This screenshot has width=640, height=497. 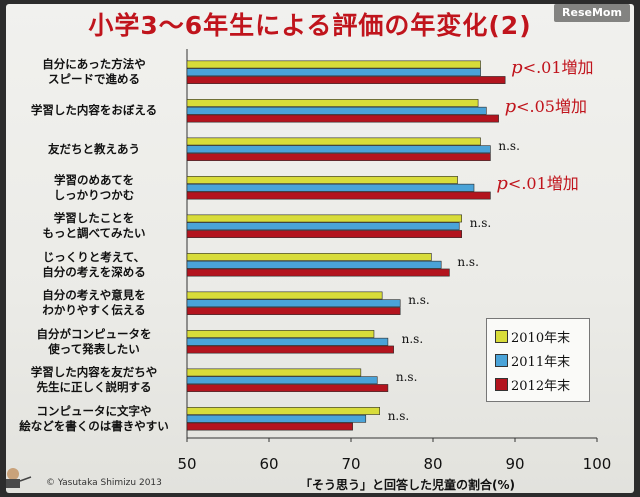 What do you see at coordinates (310, 25) in the screenshot?
I see `chart-title: 小学3～6年生による評価の年変化(2)` at bounding box center [310, 25].